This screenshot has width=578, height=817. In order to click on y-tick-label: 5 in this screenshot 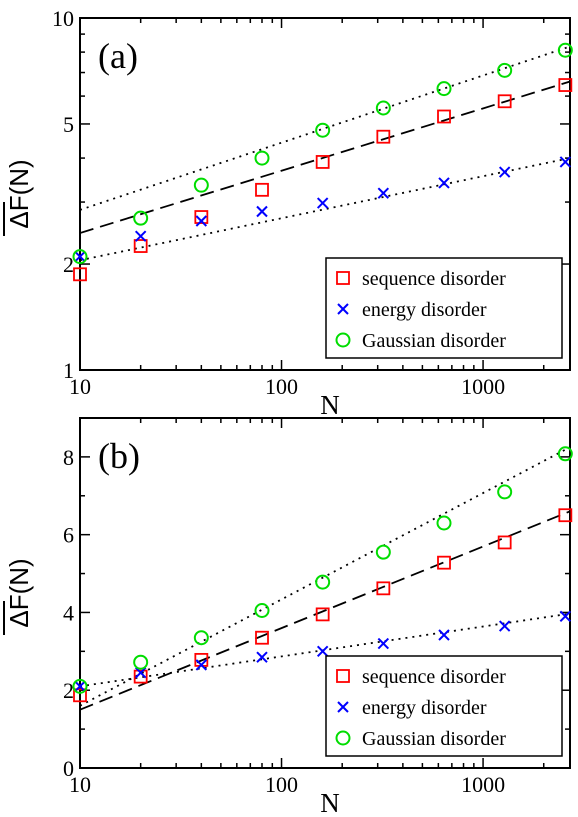, I will do `click(68, 124)`.